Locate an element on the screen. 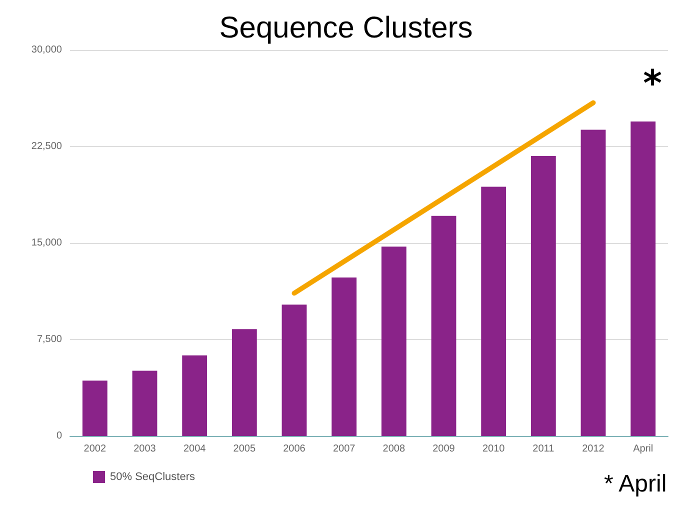 The image size is (692, 506). text: * April is located at coordinates (635, 484).